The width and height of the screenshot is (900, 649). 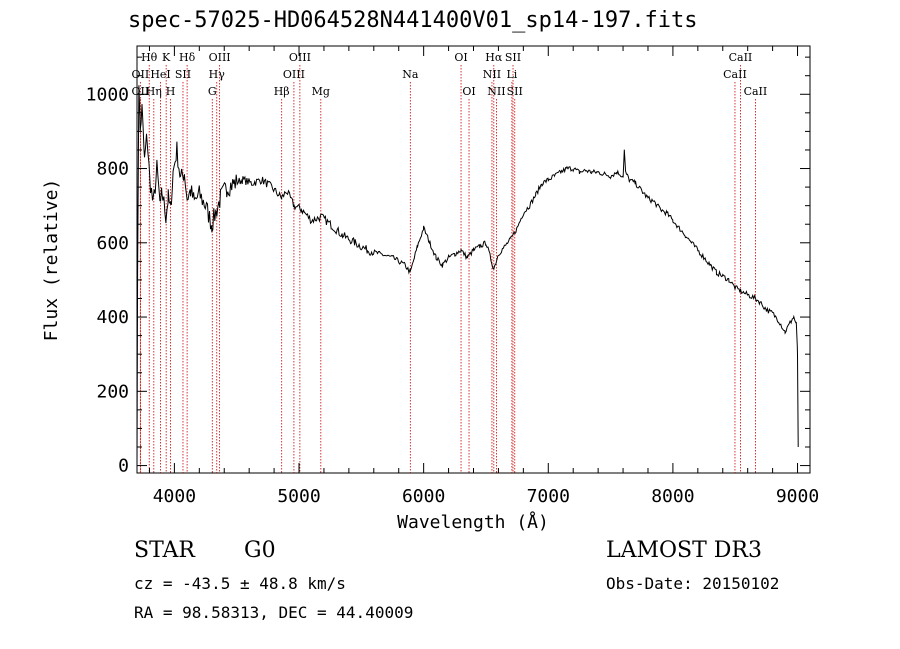 I want to click on line-marker-label: HeI, so click(x=160, y=74).